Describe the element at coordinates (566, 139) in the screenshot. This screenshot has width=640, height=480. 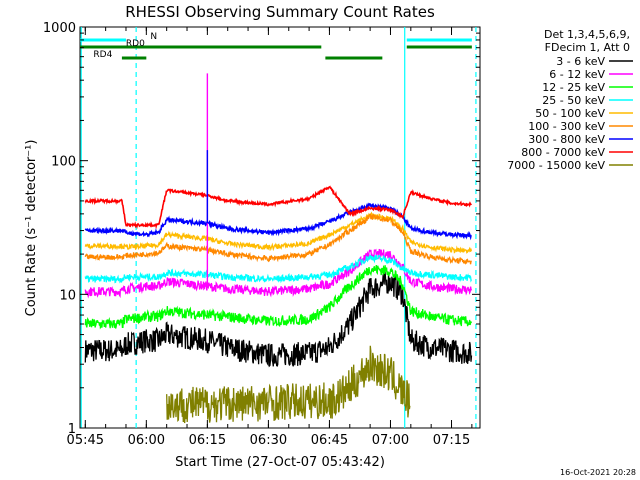
I see `legend-entry-label: 300 - 800 keV` at that location.